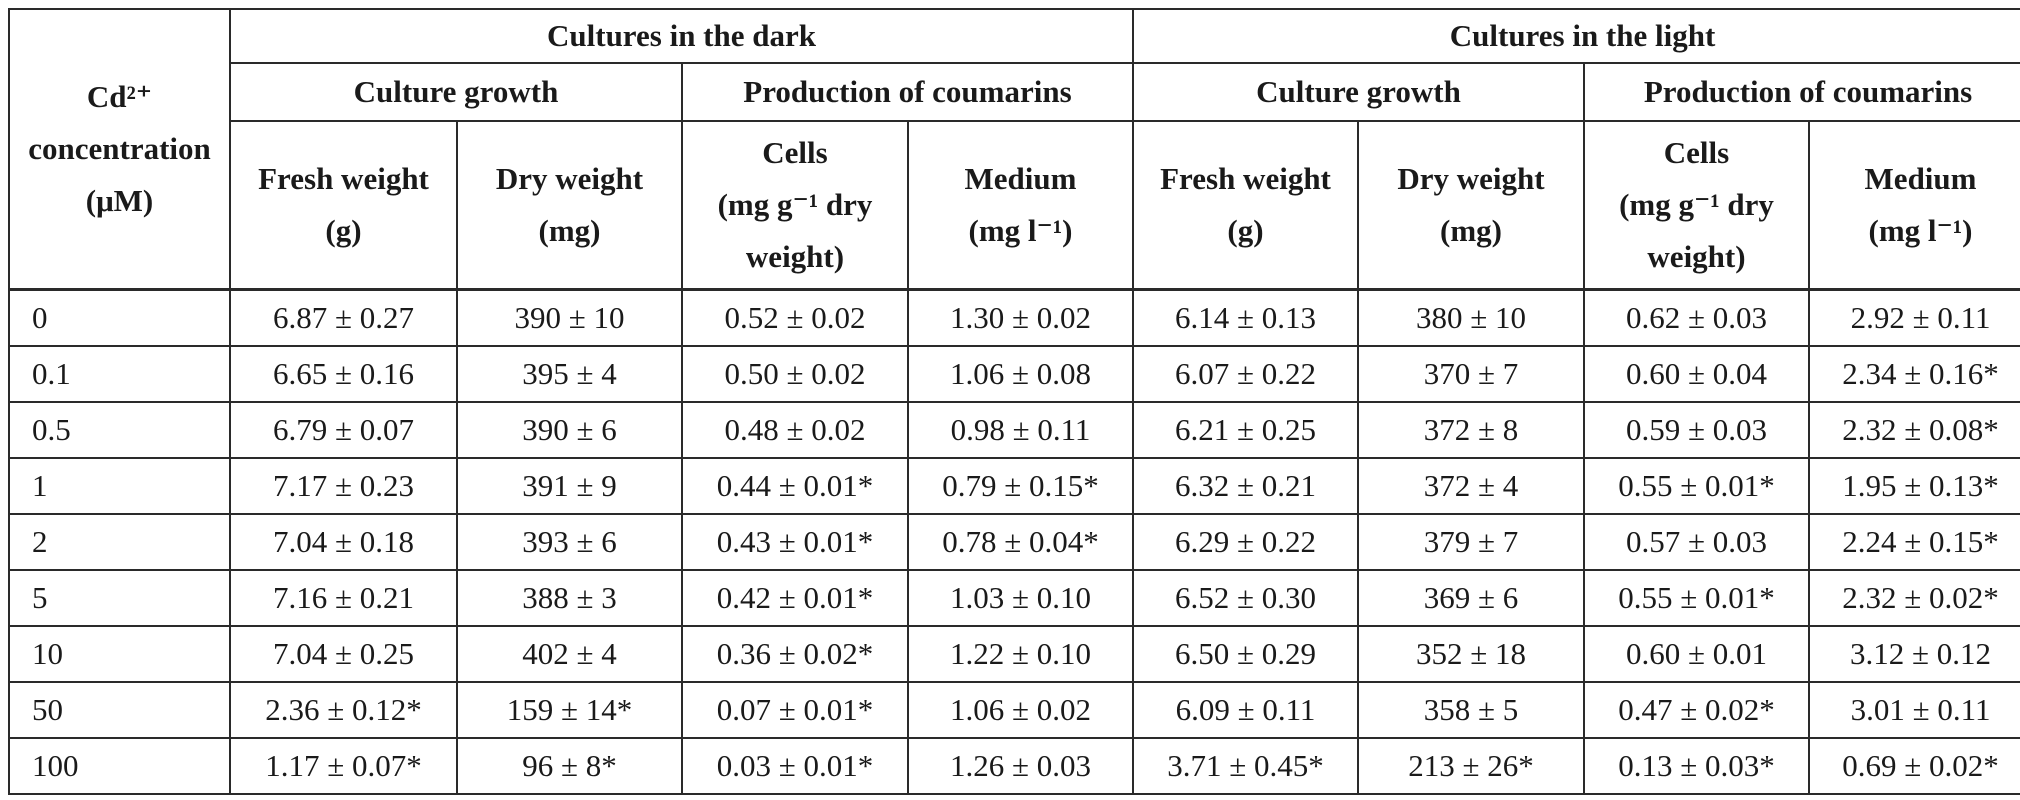 This screenshot has width=2020, height=800. What do you see at coordinates (119, 200) in the screenshot?
I see `concentration-header-unit: (μM)` at bounding box center [119, 200].